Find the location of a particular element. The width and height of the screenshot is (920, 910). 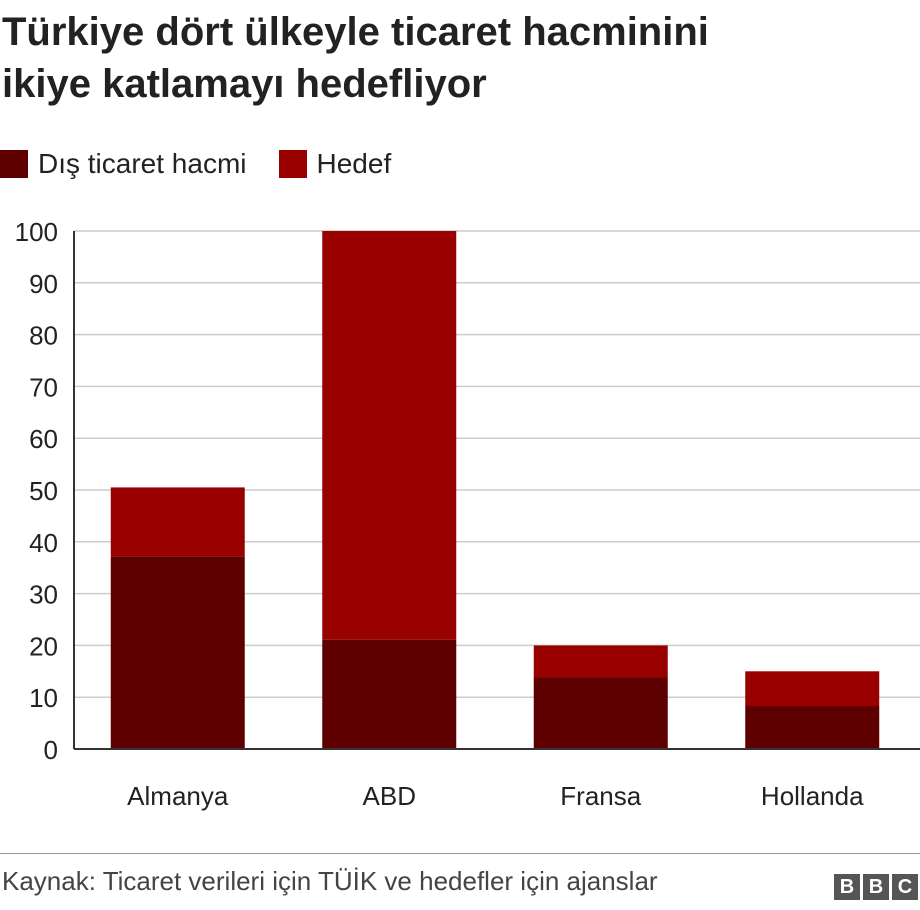

x-tick-label: ABD is located at coordinates (389, 796).